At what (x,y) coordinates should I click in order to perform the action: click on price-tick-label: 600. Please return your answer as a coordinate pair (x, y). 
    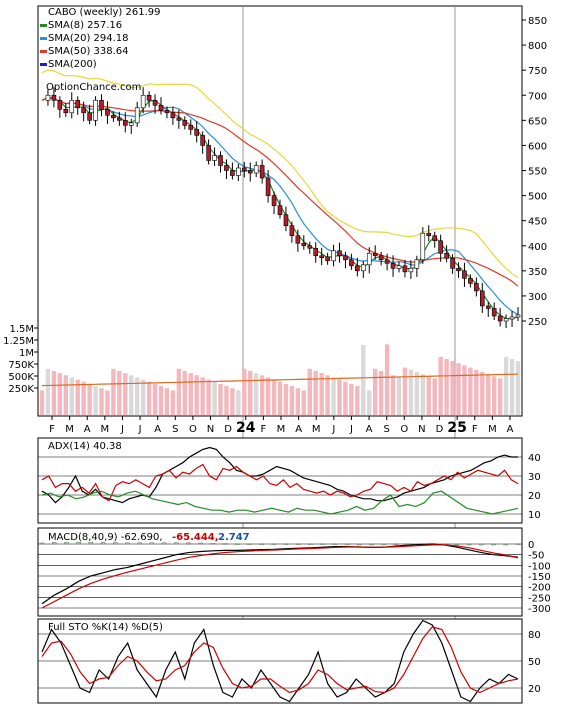
    Looking at the image, I should click on (537, 146).